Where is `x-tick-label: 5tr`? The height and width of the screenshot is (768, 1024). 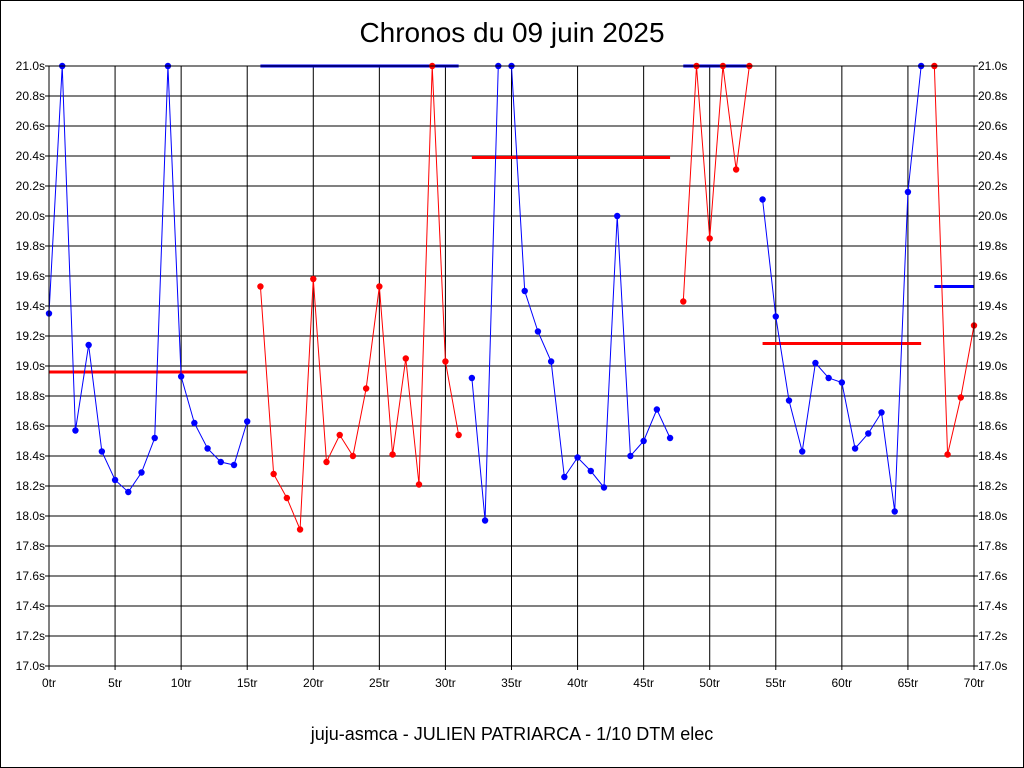 x-tick-label: 5tr is located at coordinates (115, 683).